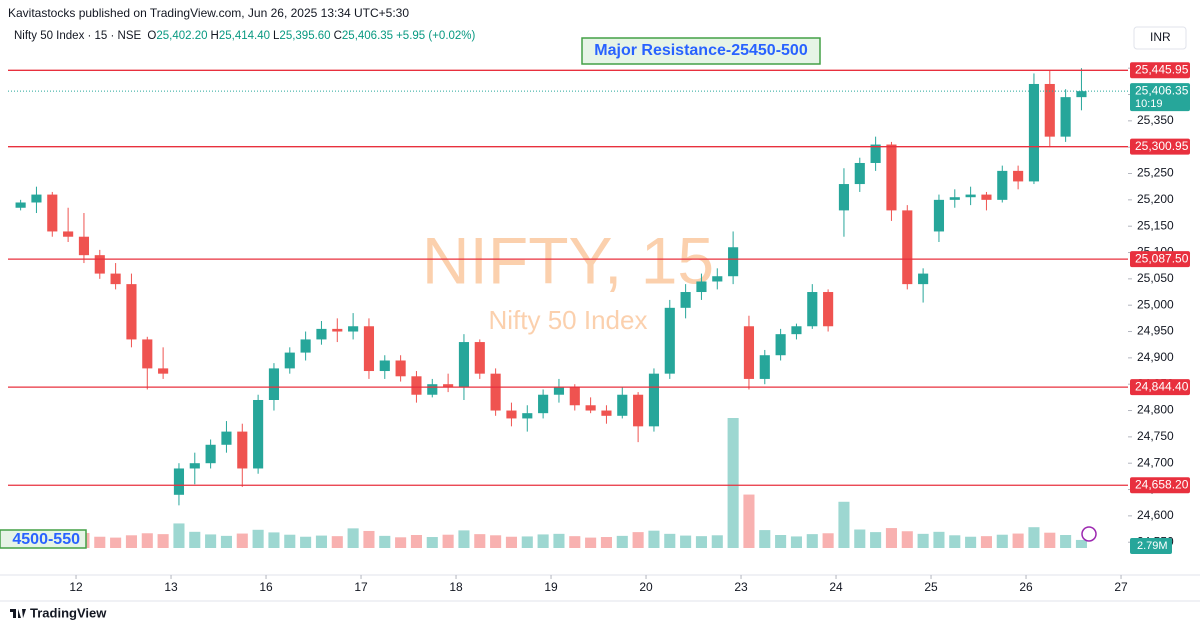  What do you see at coordinates (1155, 199) in the screenshot?
I see `y-tick-label: 25,200` at bounding box center [1155, 199].